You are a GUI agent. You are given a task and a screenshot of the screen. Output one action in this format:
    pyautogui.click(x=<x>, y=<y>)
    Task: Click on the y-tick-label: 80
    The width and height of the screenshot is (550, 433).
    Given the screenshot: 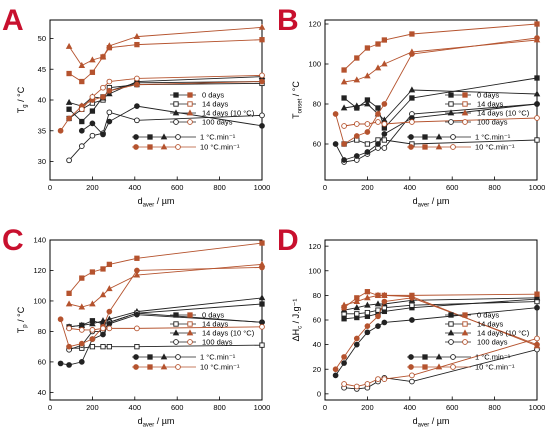 What is the action you would take?
    pyautogui.click(x=317, y=295)
    